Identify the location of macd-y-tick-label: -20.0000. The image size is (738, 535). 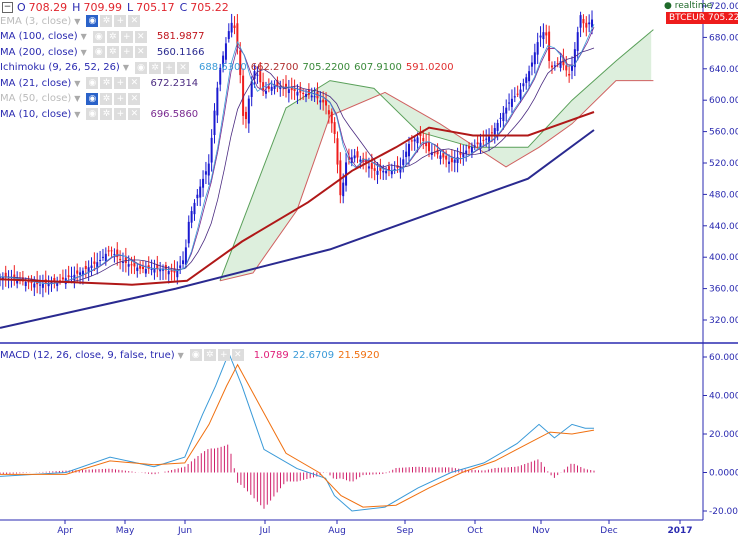
(723, 512).